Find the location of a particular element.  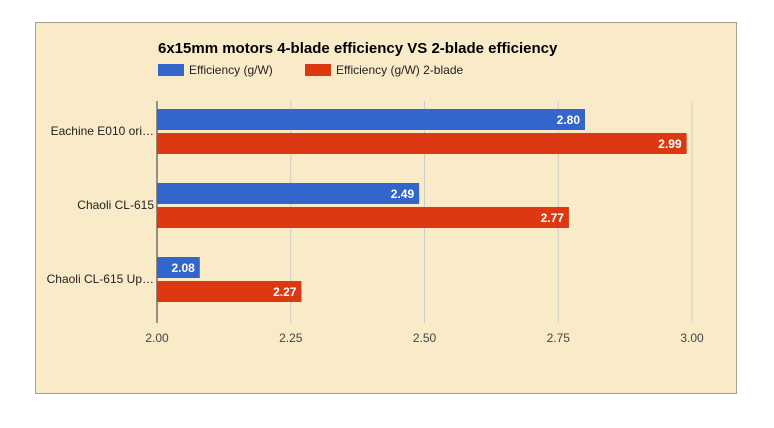

legend-label-1: Efficiency (g/W) is located at coordinates (231, 70).